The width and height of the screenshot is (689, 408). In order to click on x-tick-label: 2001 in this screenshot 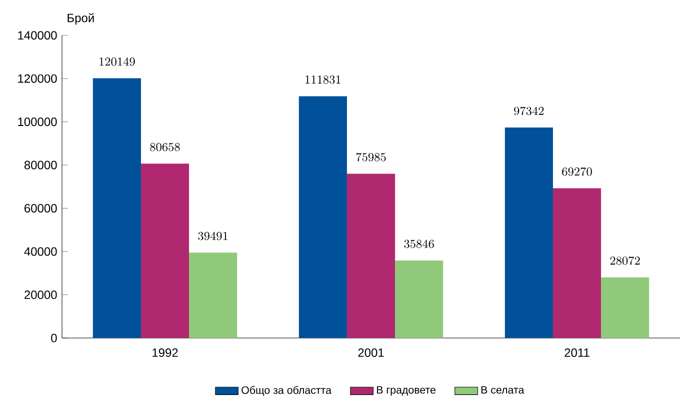, I will do `click(371, 352)`.